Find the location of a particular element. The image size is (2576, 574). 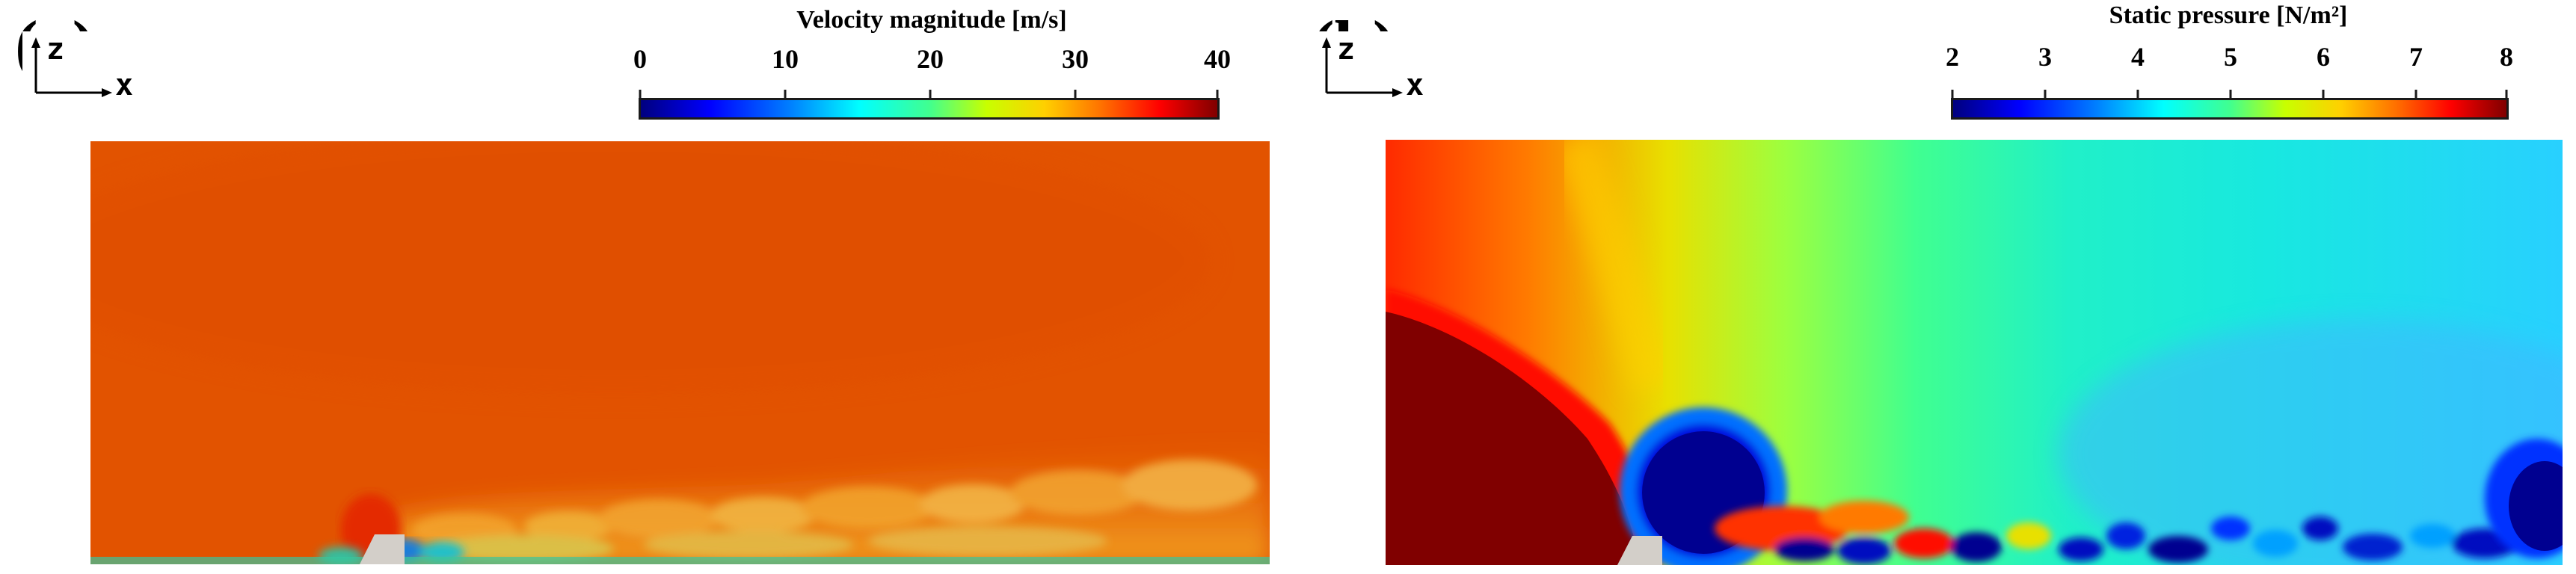

velocity-colorbar-tick: 20 is located at coordinates (930, 59).